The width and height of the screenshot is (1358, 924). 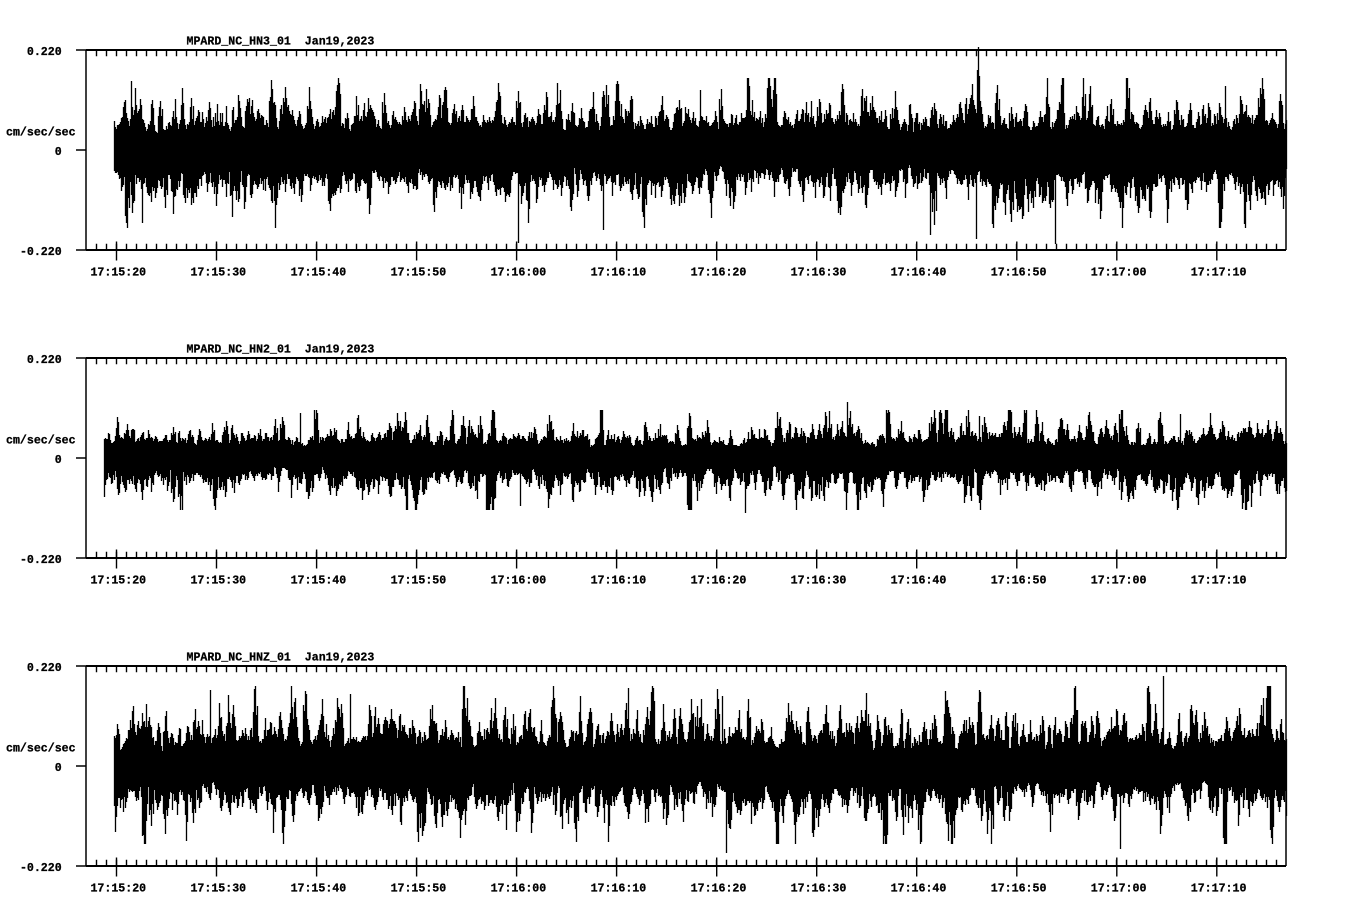 What do you see at coordinates (281, 657) in the screenshot?
I see `svg-text: MPARD_NC_HNZ_01 Jan19,2023` at bounding box center [281, 657].